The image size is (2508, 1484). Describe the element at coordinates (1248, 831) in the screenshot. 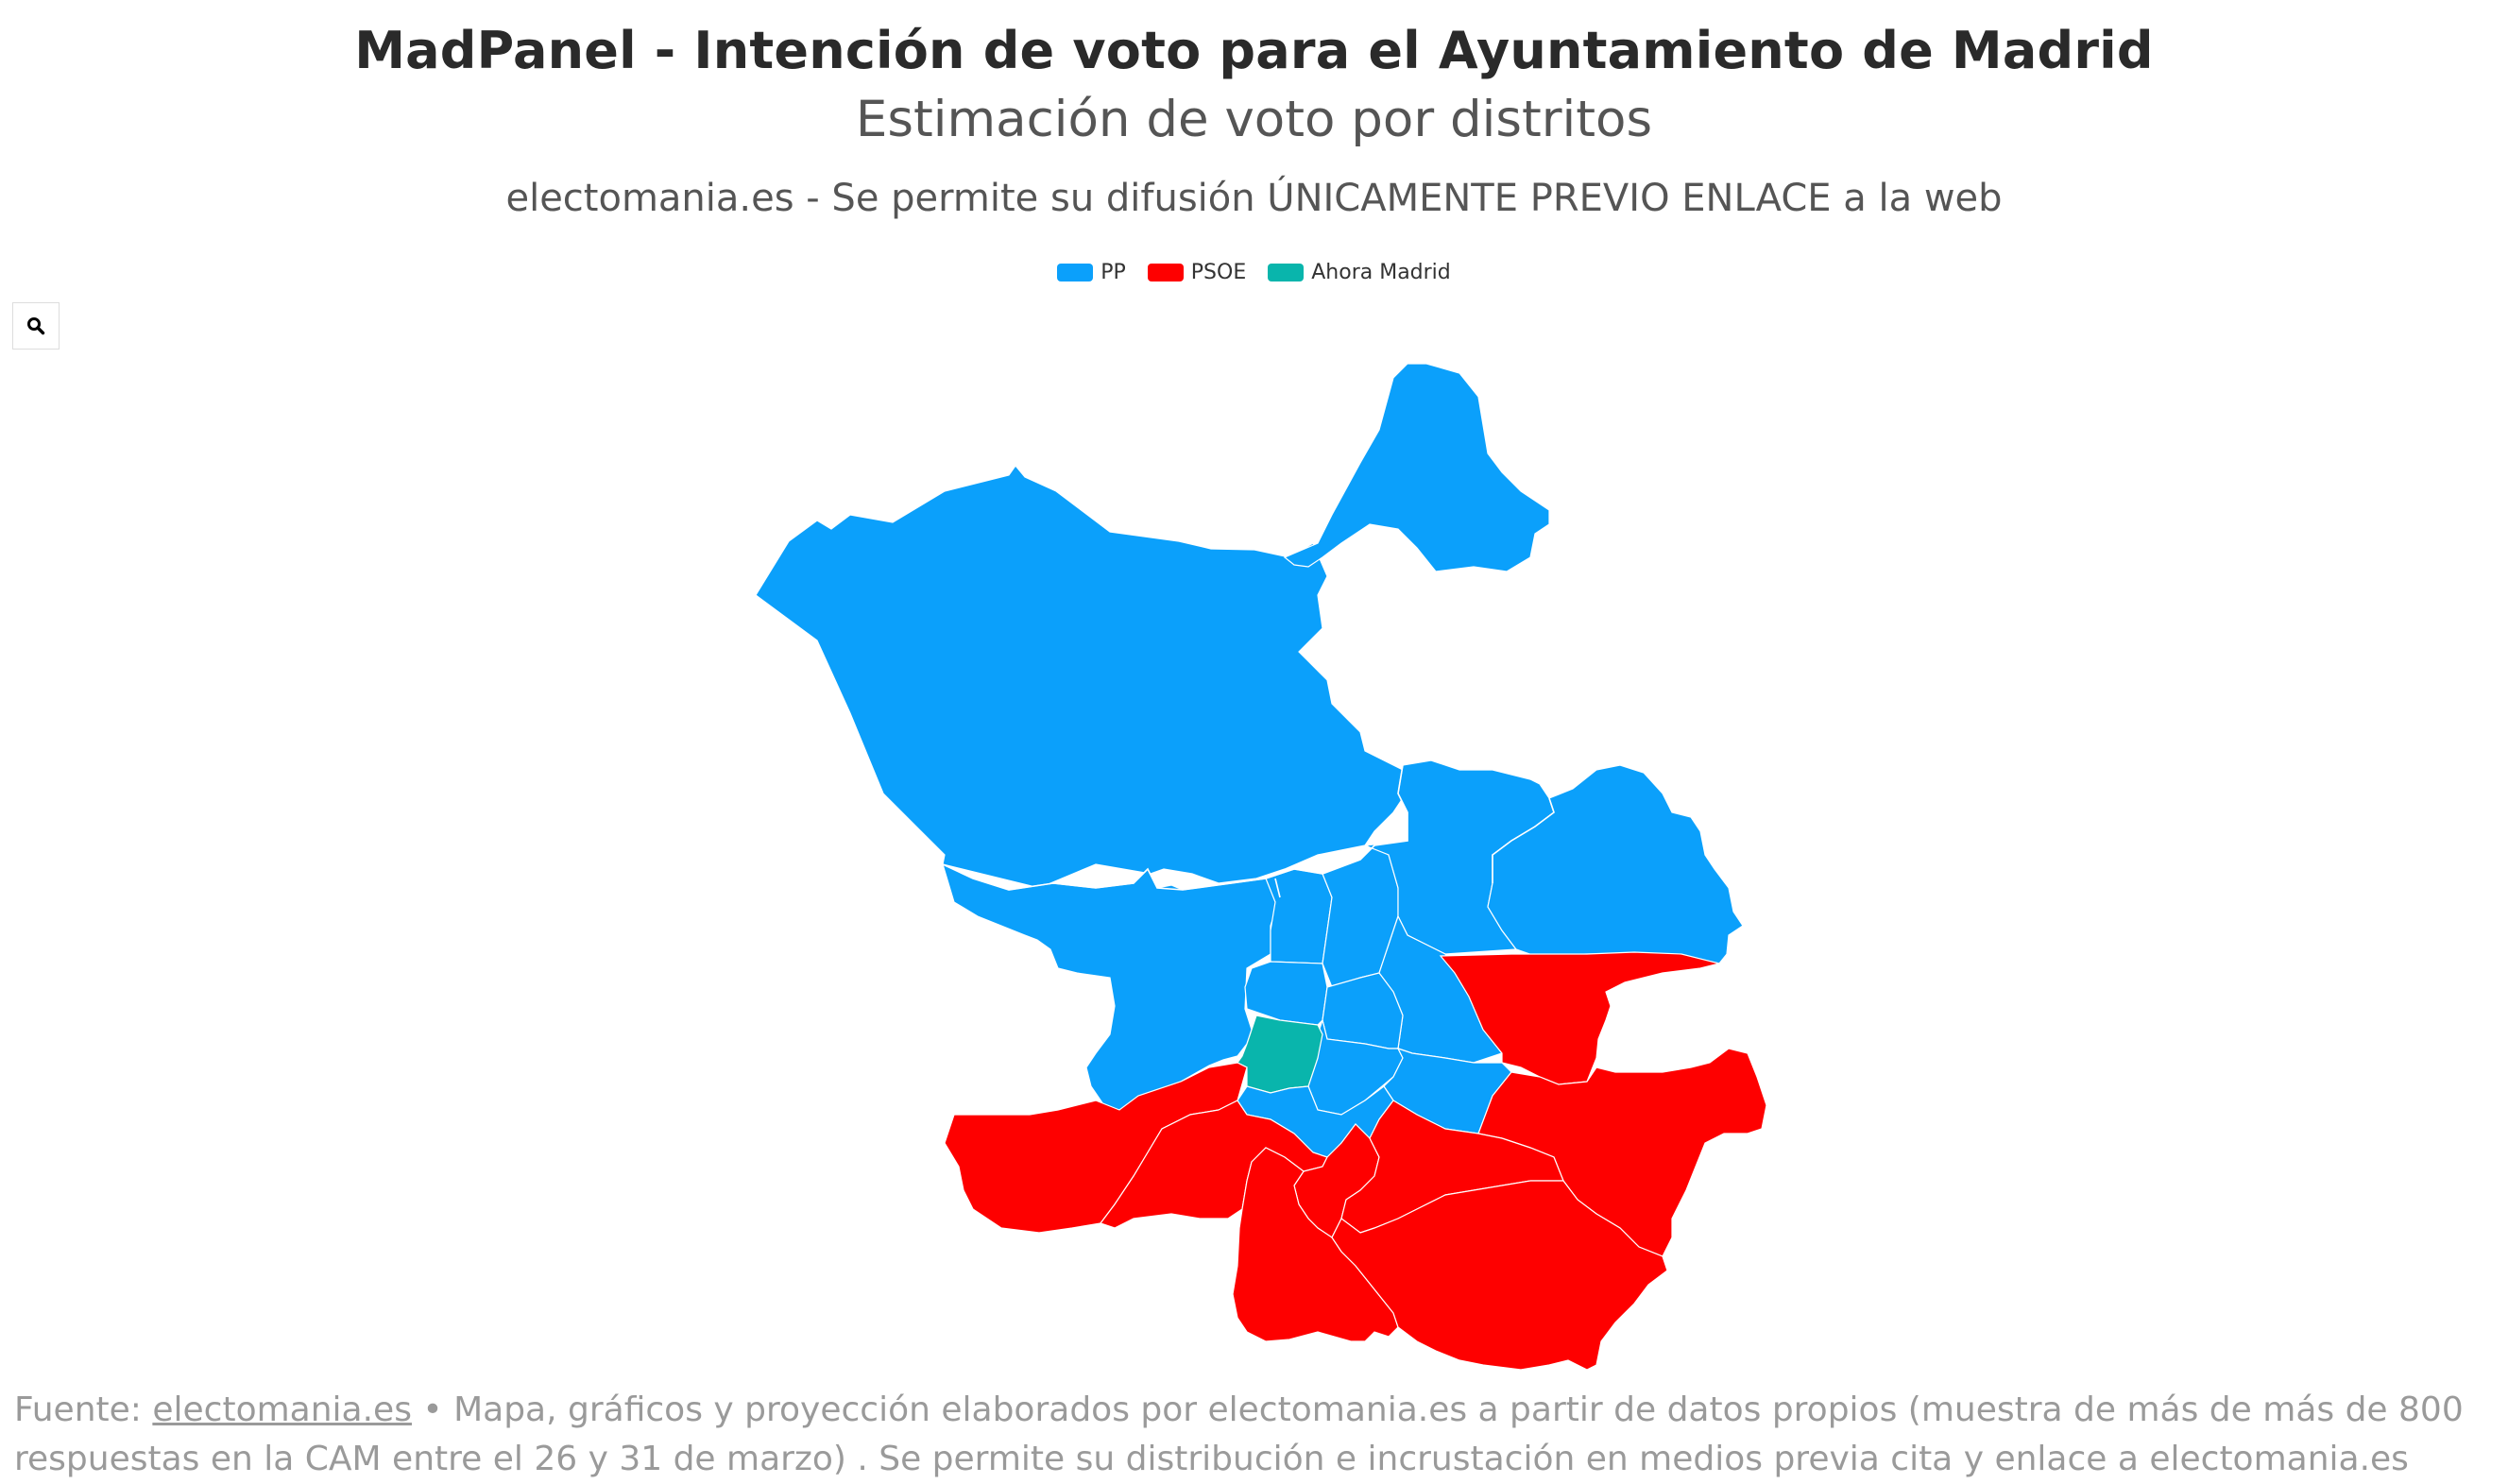

I see `district-borders` at that location.